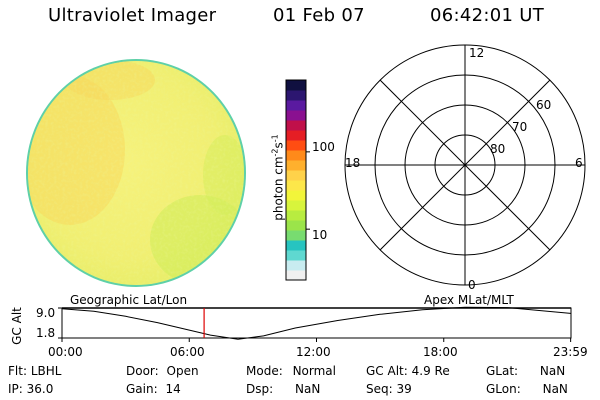  Describe the element at coordinates (314, 371) in the screenshot. I see `status-mode-val: Normal` at that location.